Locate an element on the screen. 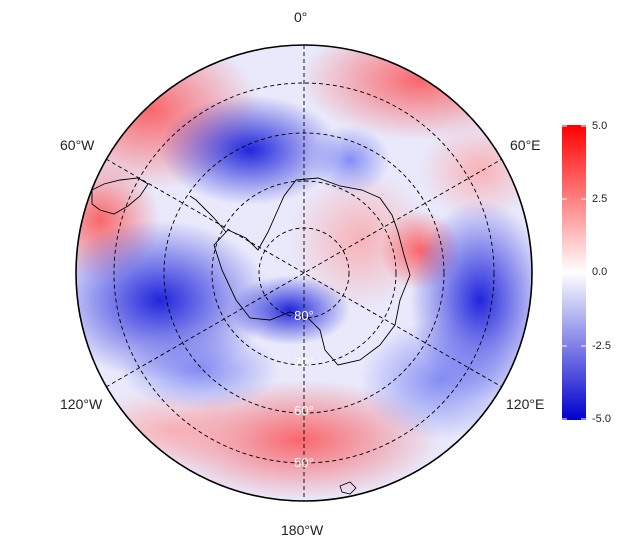  lon-label-180w: 180°W is located at coordinates (302, 530).